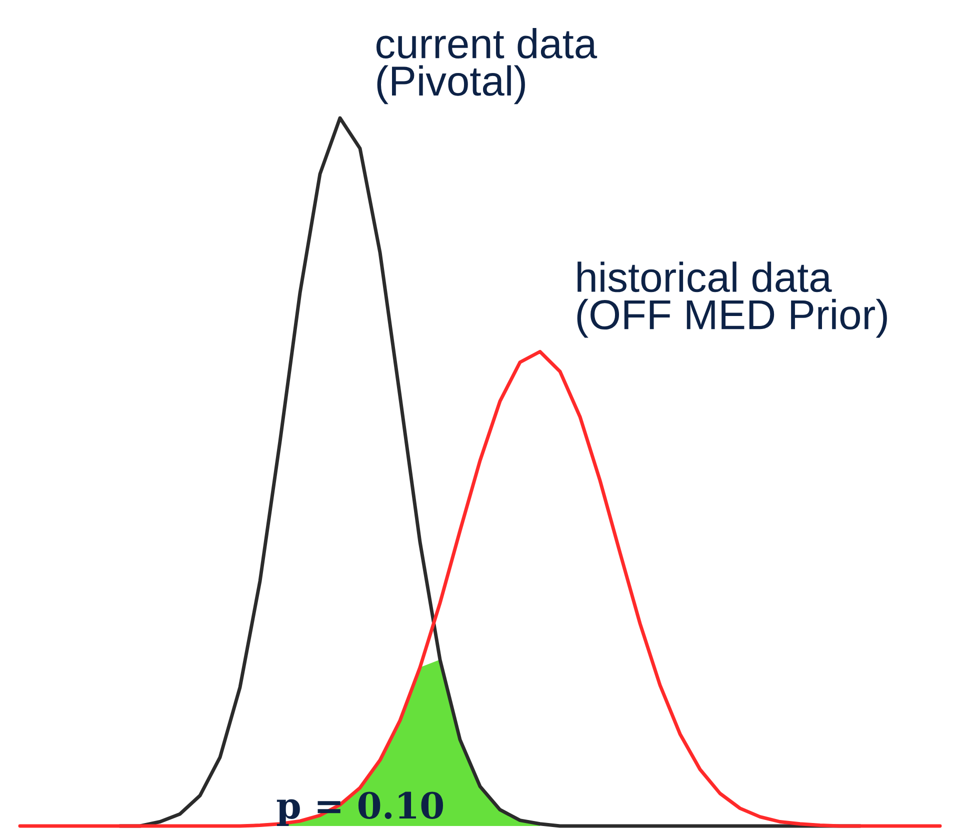 The height and width of the screenshot is (831, 965). Describe the element at coordinates (732, 300) in the screenshot. I see `series-label: historical data (OFF MED Prior)` at that location.